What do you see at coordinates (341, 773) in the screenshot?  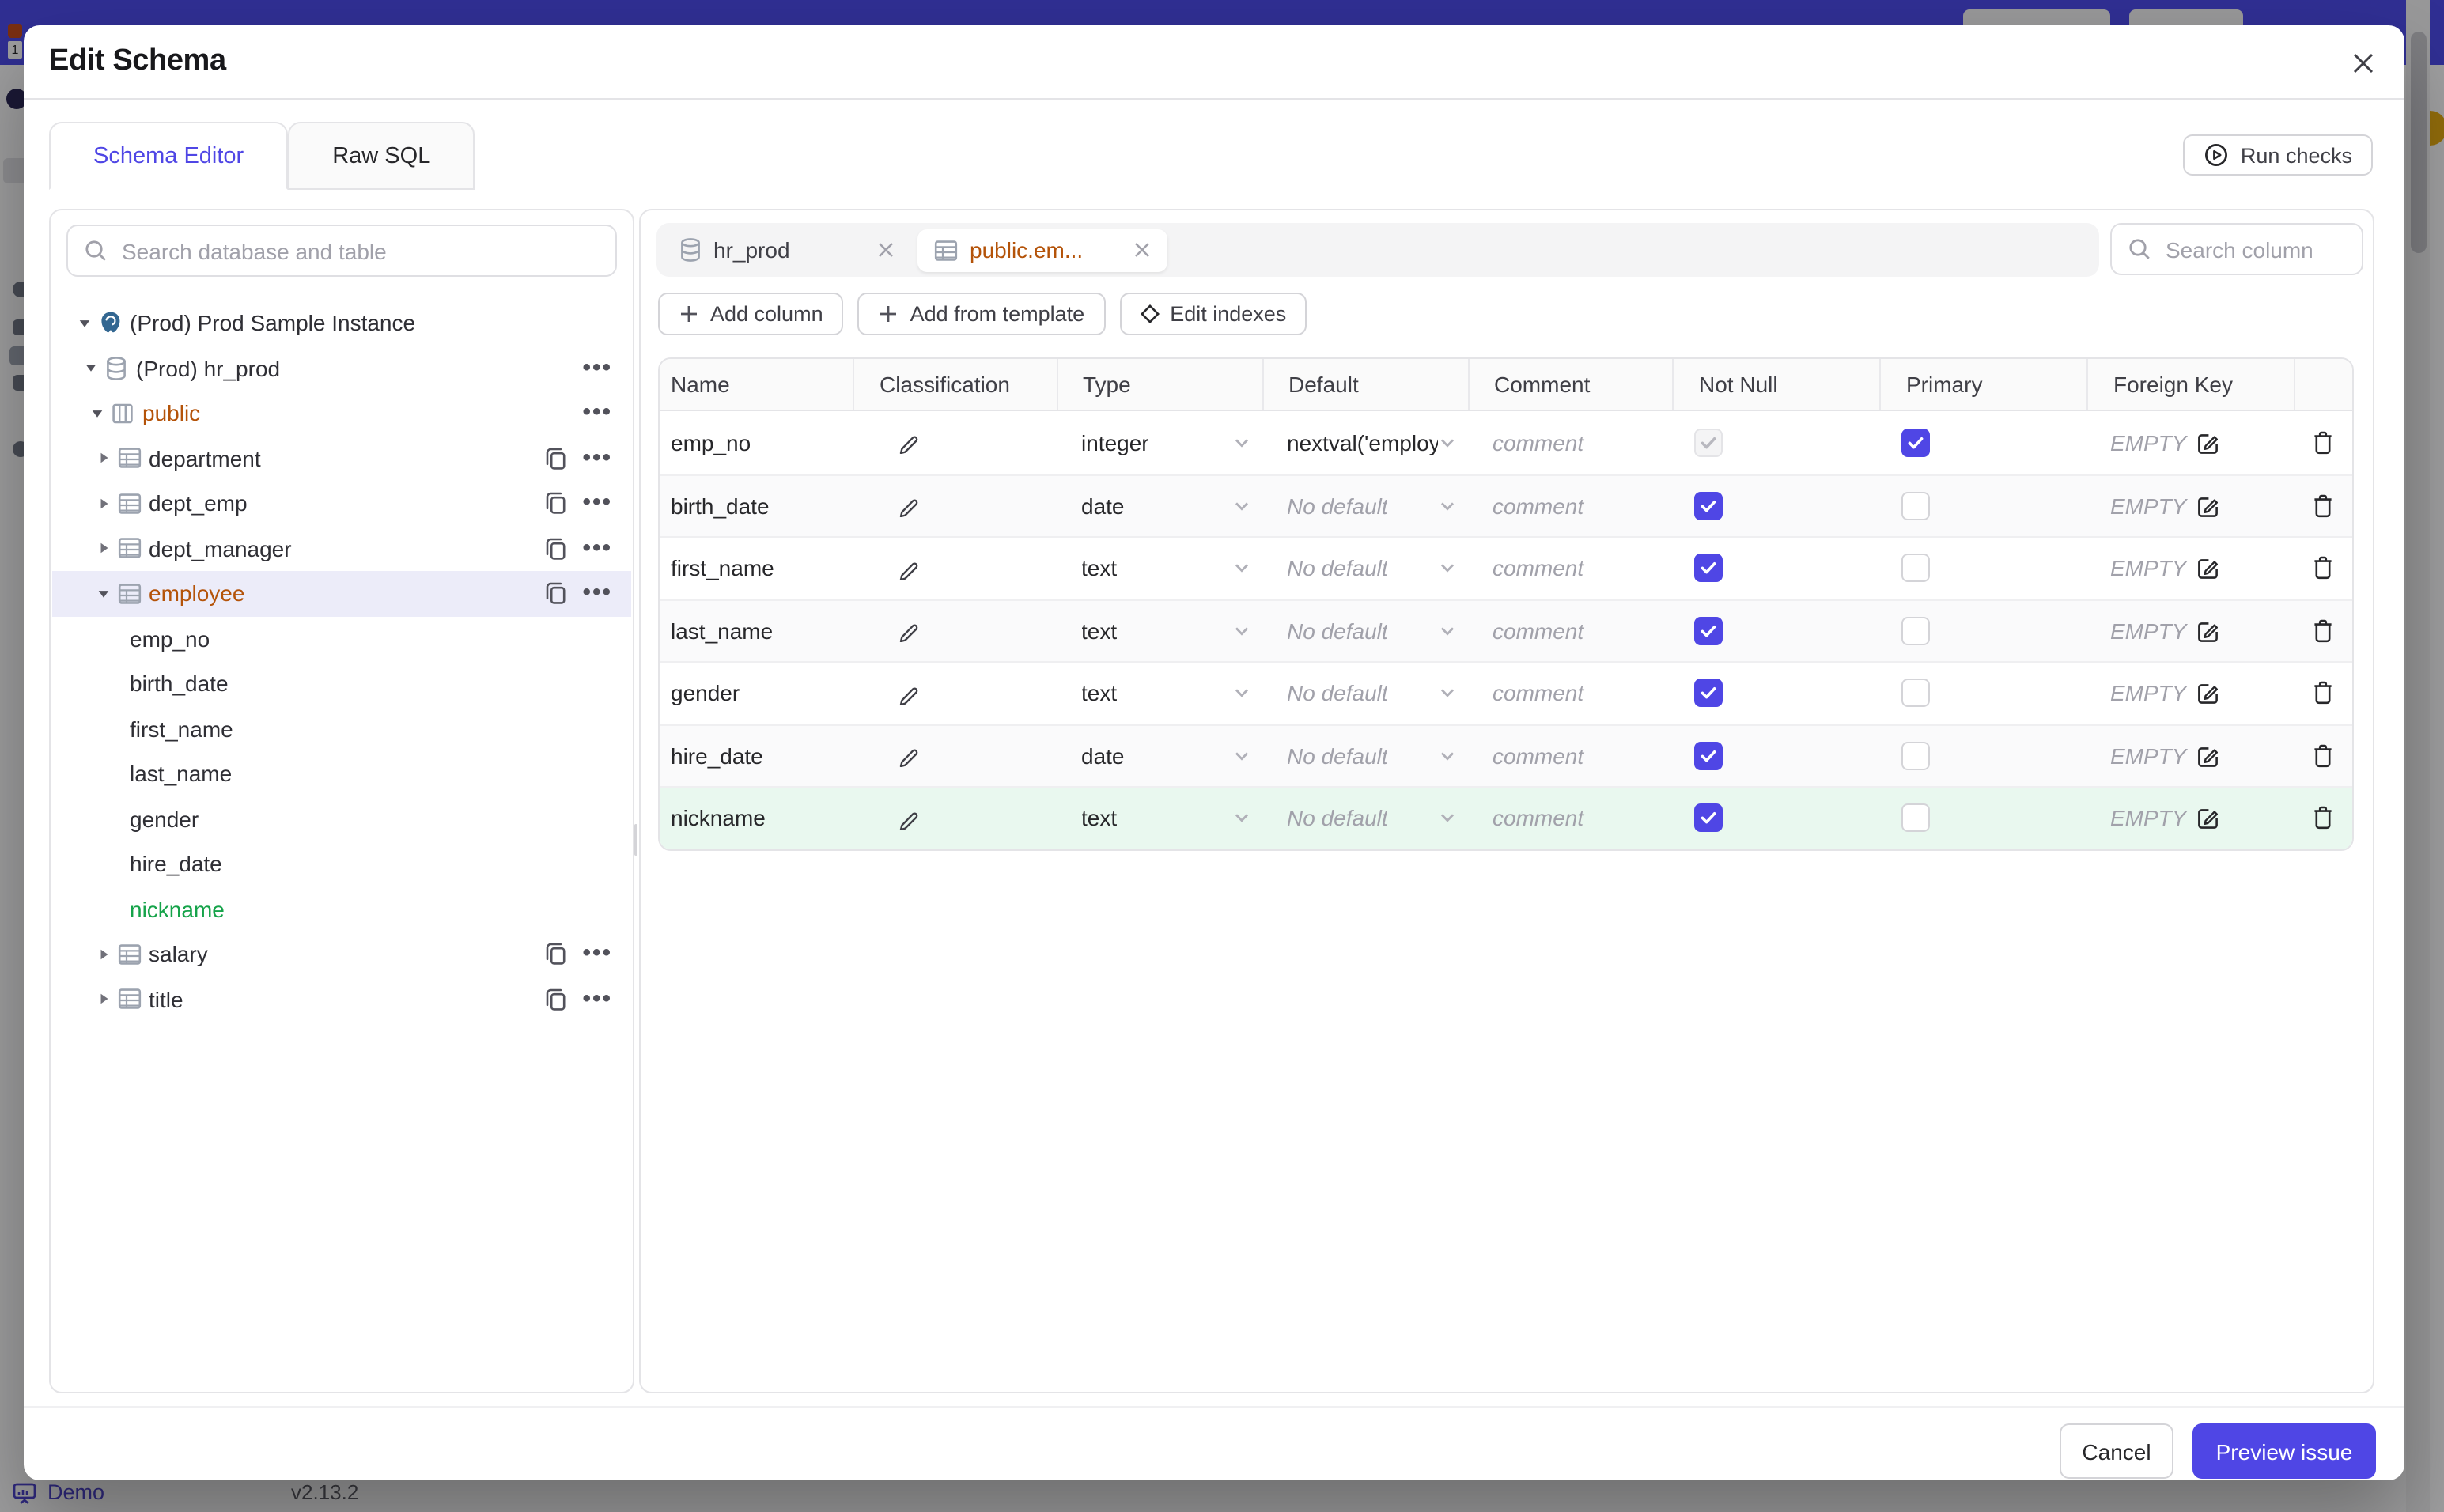 I see `tree-item-last_name: last_name` at bounding box center [341, 773].